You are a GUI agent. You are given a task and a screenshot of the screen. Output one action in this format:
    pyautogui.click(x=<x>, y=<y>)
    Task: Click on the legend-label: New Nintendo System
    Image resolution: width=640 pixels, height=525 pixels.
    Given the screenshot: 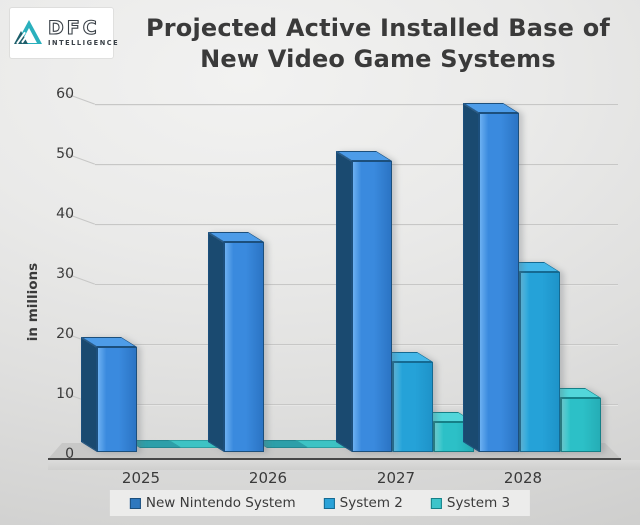 What is the action you would take?
    pyautogui.click(x=220, y=503)
    